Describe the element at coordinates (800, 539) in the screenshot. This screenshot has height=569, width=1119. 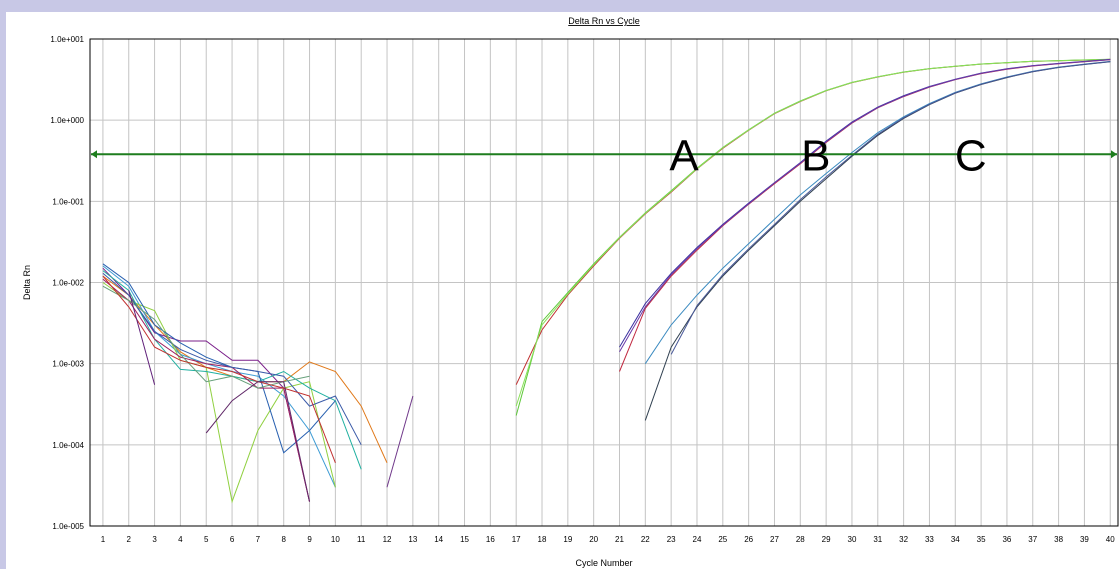
I see `x-tick-label: 28` at that location.